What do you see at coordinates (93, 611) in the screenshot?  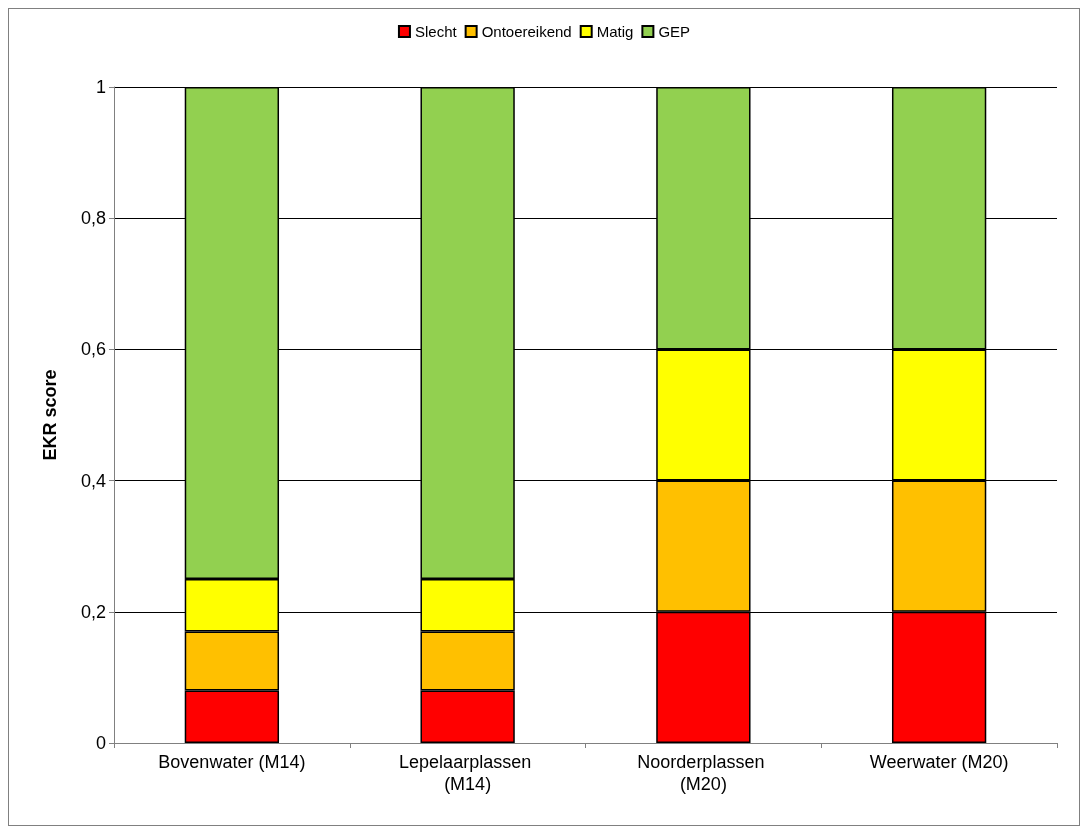 I see `y-tick-label: 0,2` at bounding box center [93, 611].